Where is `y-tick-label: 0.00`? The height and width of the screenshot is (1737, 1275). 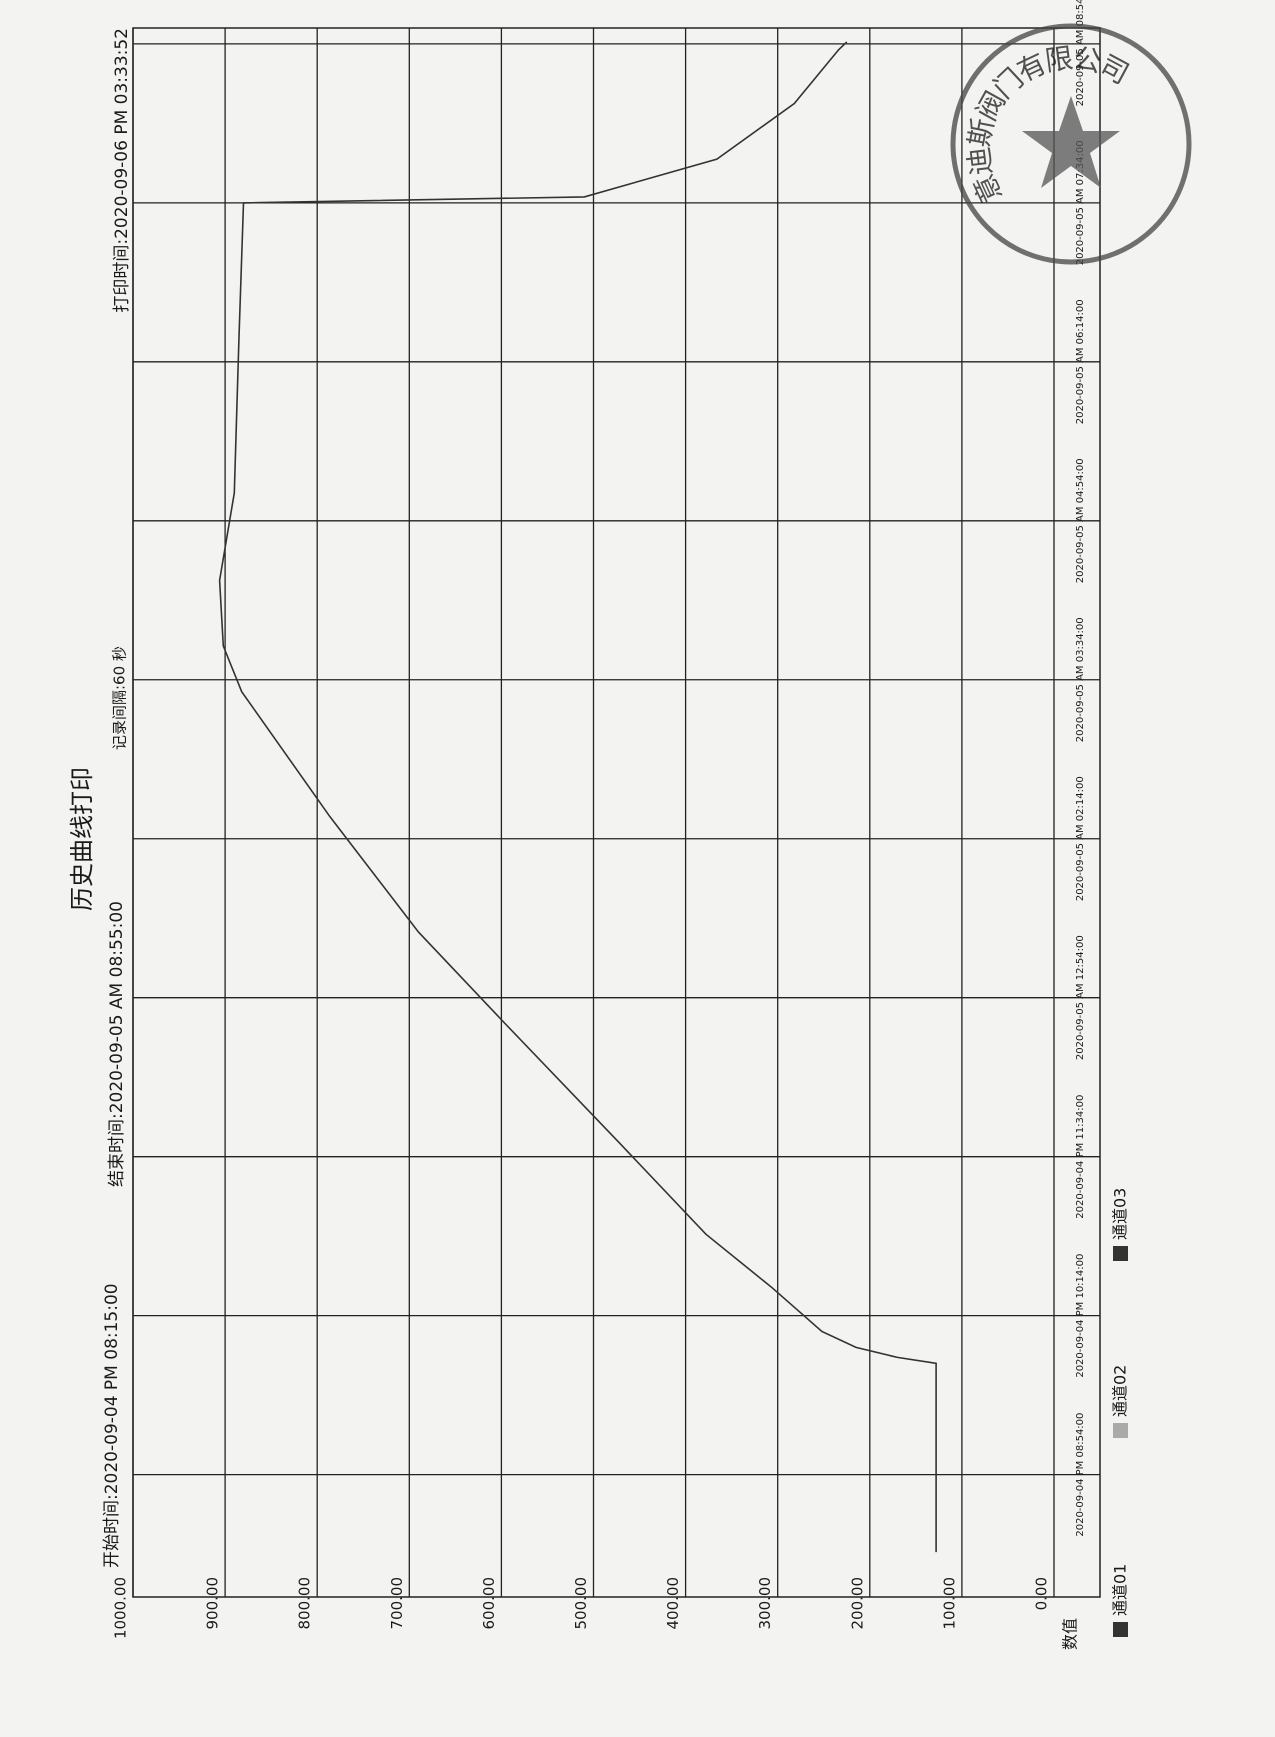
y-tick-label: 0.00 is located at coordinates (1042, 1593).